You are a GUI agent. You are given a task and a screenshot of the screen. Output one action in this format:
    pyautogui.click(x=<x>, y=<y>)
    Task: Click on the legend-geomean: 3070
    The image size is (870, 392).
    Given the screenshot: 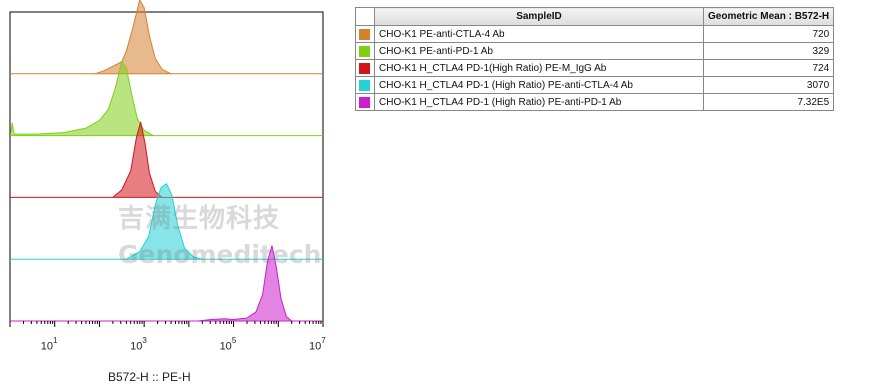 What is the action you would take?
    pyautogui.click(x=768, y=85)
    